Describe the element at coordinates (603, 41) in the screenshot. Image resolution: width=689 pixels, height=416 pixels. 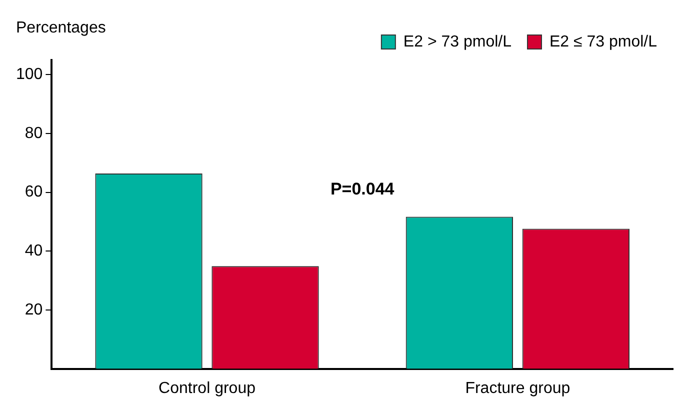
I see `legend-label: E2 ≤ 73 pmol/L` at that location.